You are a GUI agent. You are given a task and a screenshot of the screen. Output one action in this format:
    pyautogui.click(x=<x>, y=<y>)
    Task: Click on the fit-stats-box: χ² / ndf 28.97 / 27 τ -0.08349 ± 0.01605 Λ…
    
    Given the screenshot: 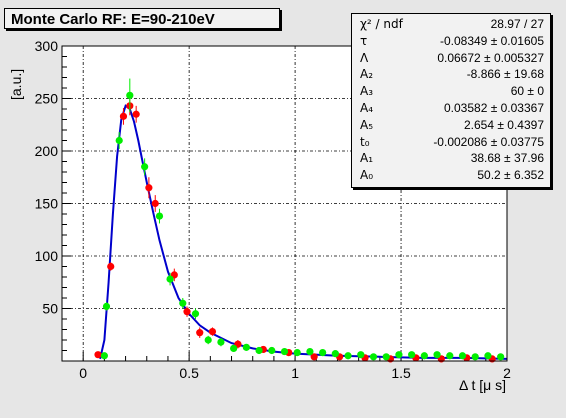 What is the action you would take?
    pyautogui.click(x=451, y=100)
    